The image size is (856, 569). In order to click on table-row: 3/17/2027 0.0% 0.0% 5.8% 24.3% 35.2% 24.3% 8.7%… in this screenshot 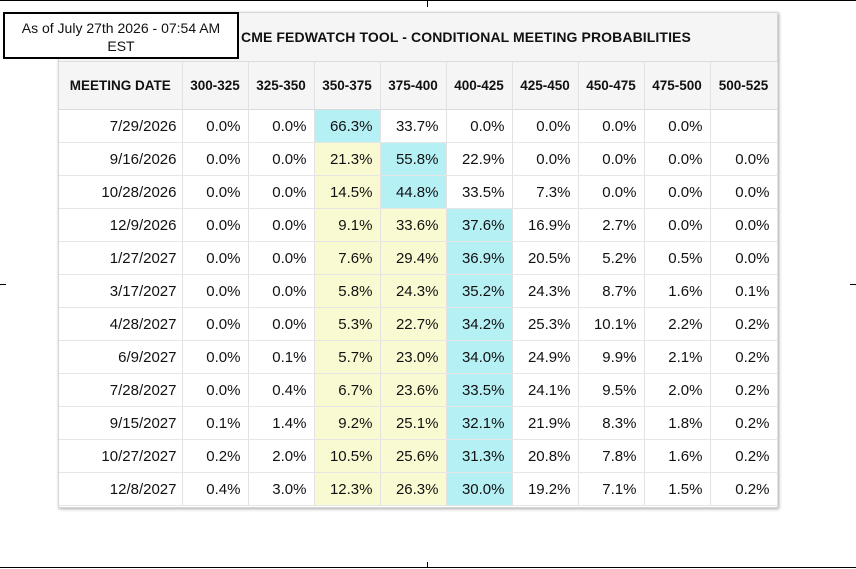, I will do `click(418, 291)`.